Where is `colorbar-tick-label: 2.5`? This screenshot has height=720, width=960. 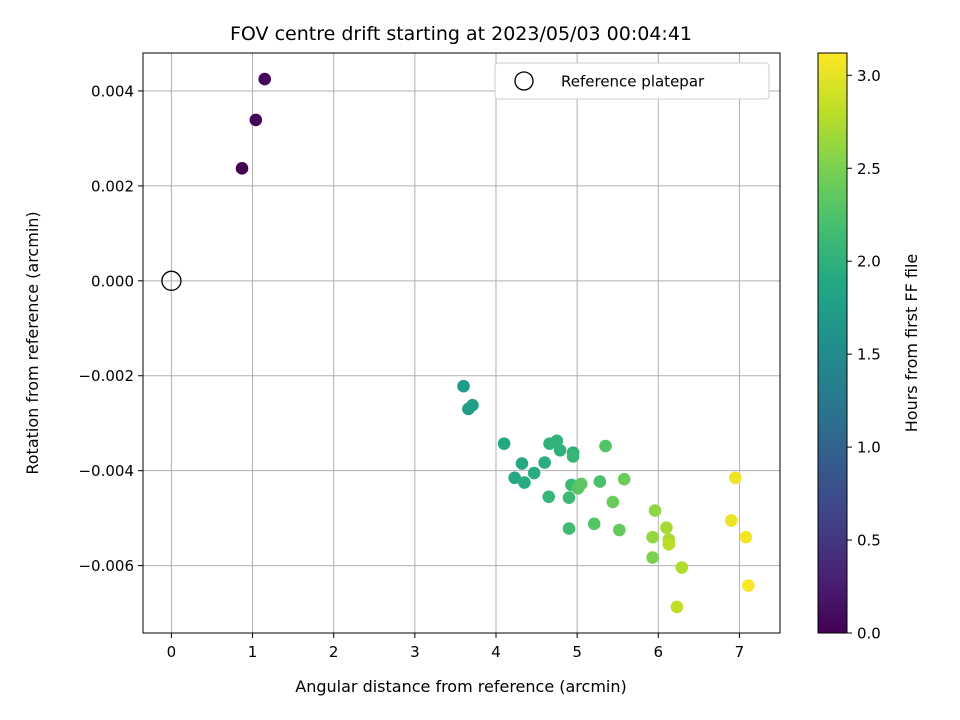
colorbar-tick-label: 2.5 is located at coordinates (869, 169).